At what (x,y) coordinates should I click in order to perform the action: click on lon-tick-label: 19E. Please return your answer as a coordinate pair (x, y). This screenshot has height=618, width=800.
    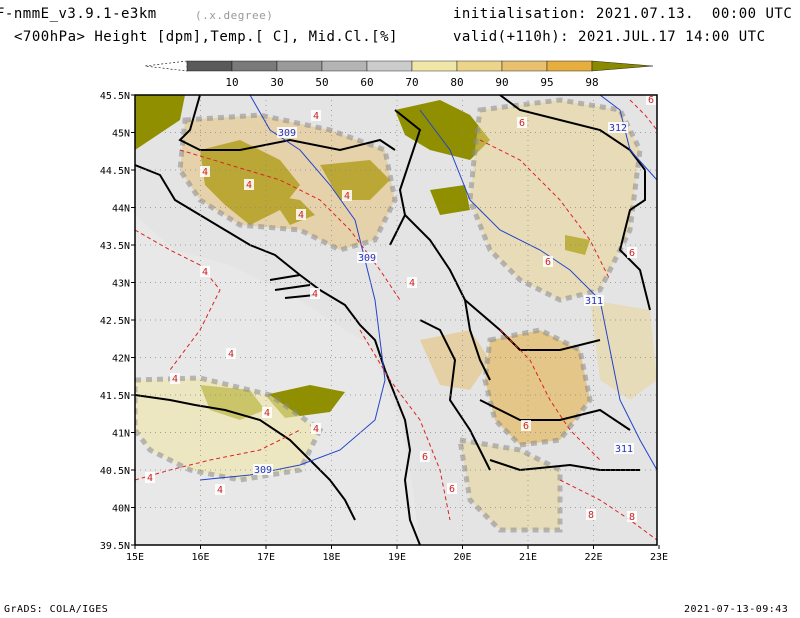
    Looking at the image, I should click on (397, 557).